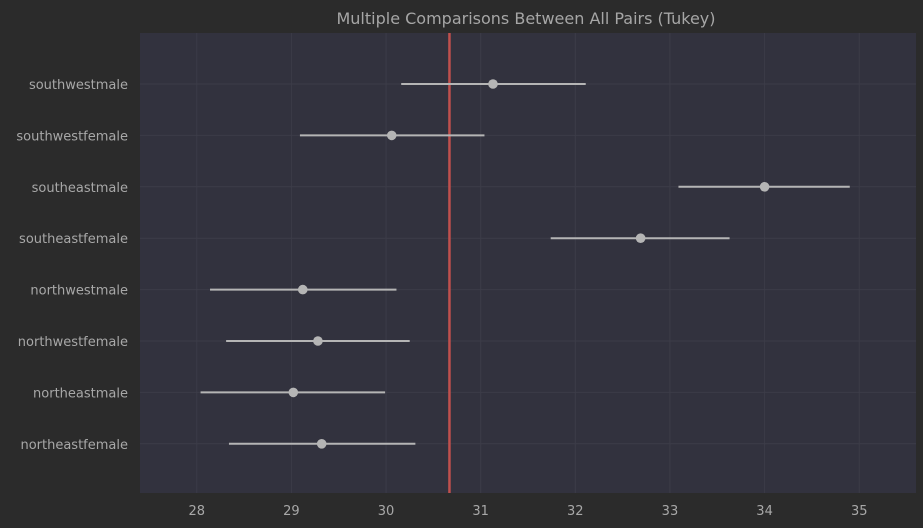 The image size is (923, 528). Describe the element at coordinates (764, 511) in the screenshot. I see `x-tick-label: 34` at that location.